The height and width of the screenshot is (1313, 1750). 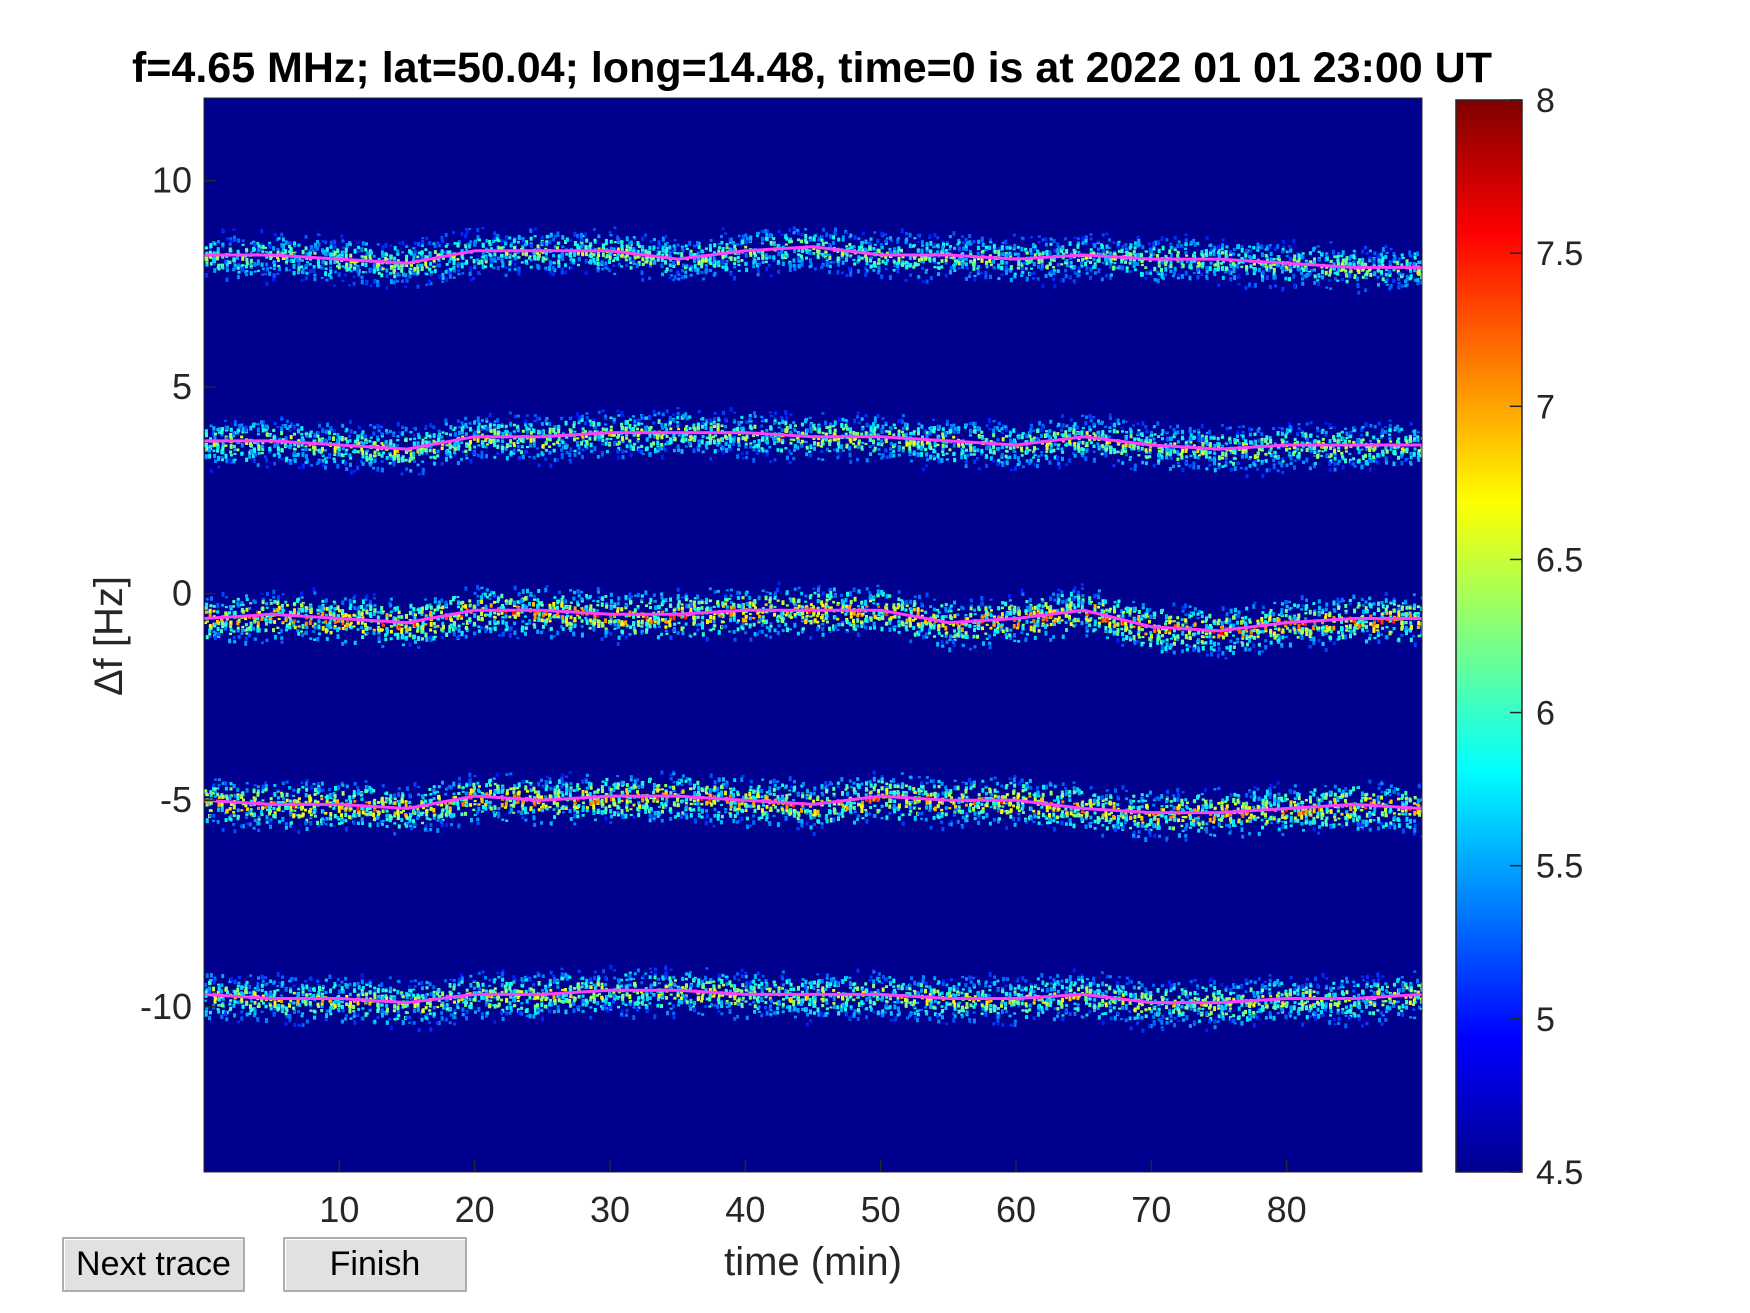 What do you see at coordinates (375, 1264) in the screenshot?
I see `finish-button: Finish` at bounding box center [375, 1264].